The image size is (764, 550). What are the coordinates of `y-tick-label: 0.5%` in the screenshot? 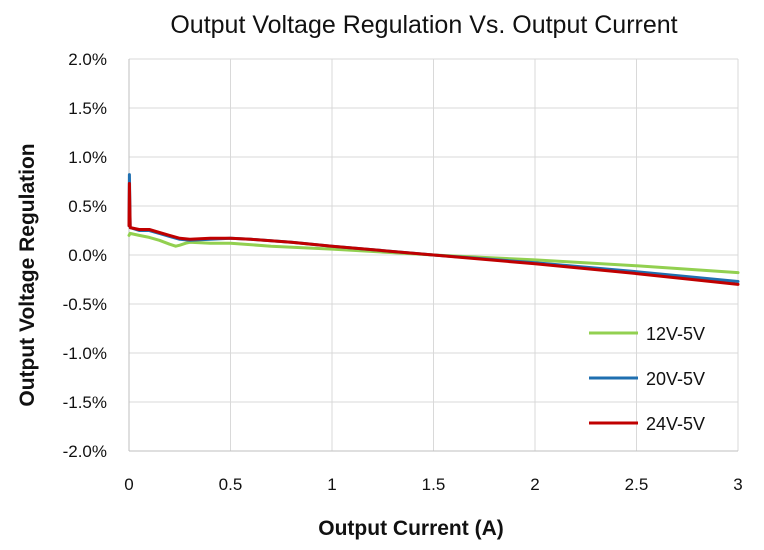 It's located at (87, 206).